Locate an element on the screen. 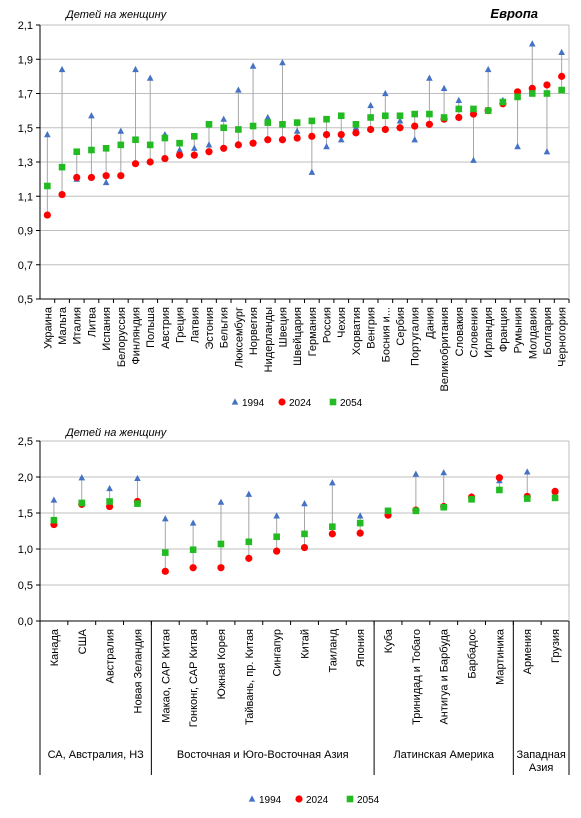 The image size is (581, 818). legend-label: 1994 is located at coordinates (270, 800).